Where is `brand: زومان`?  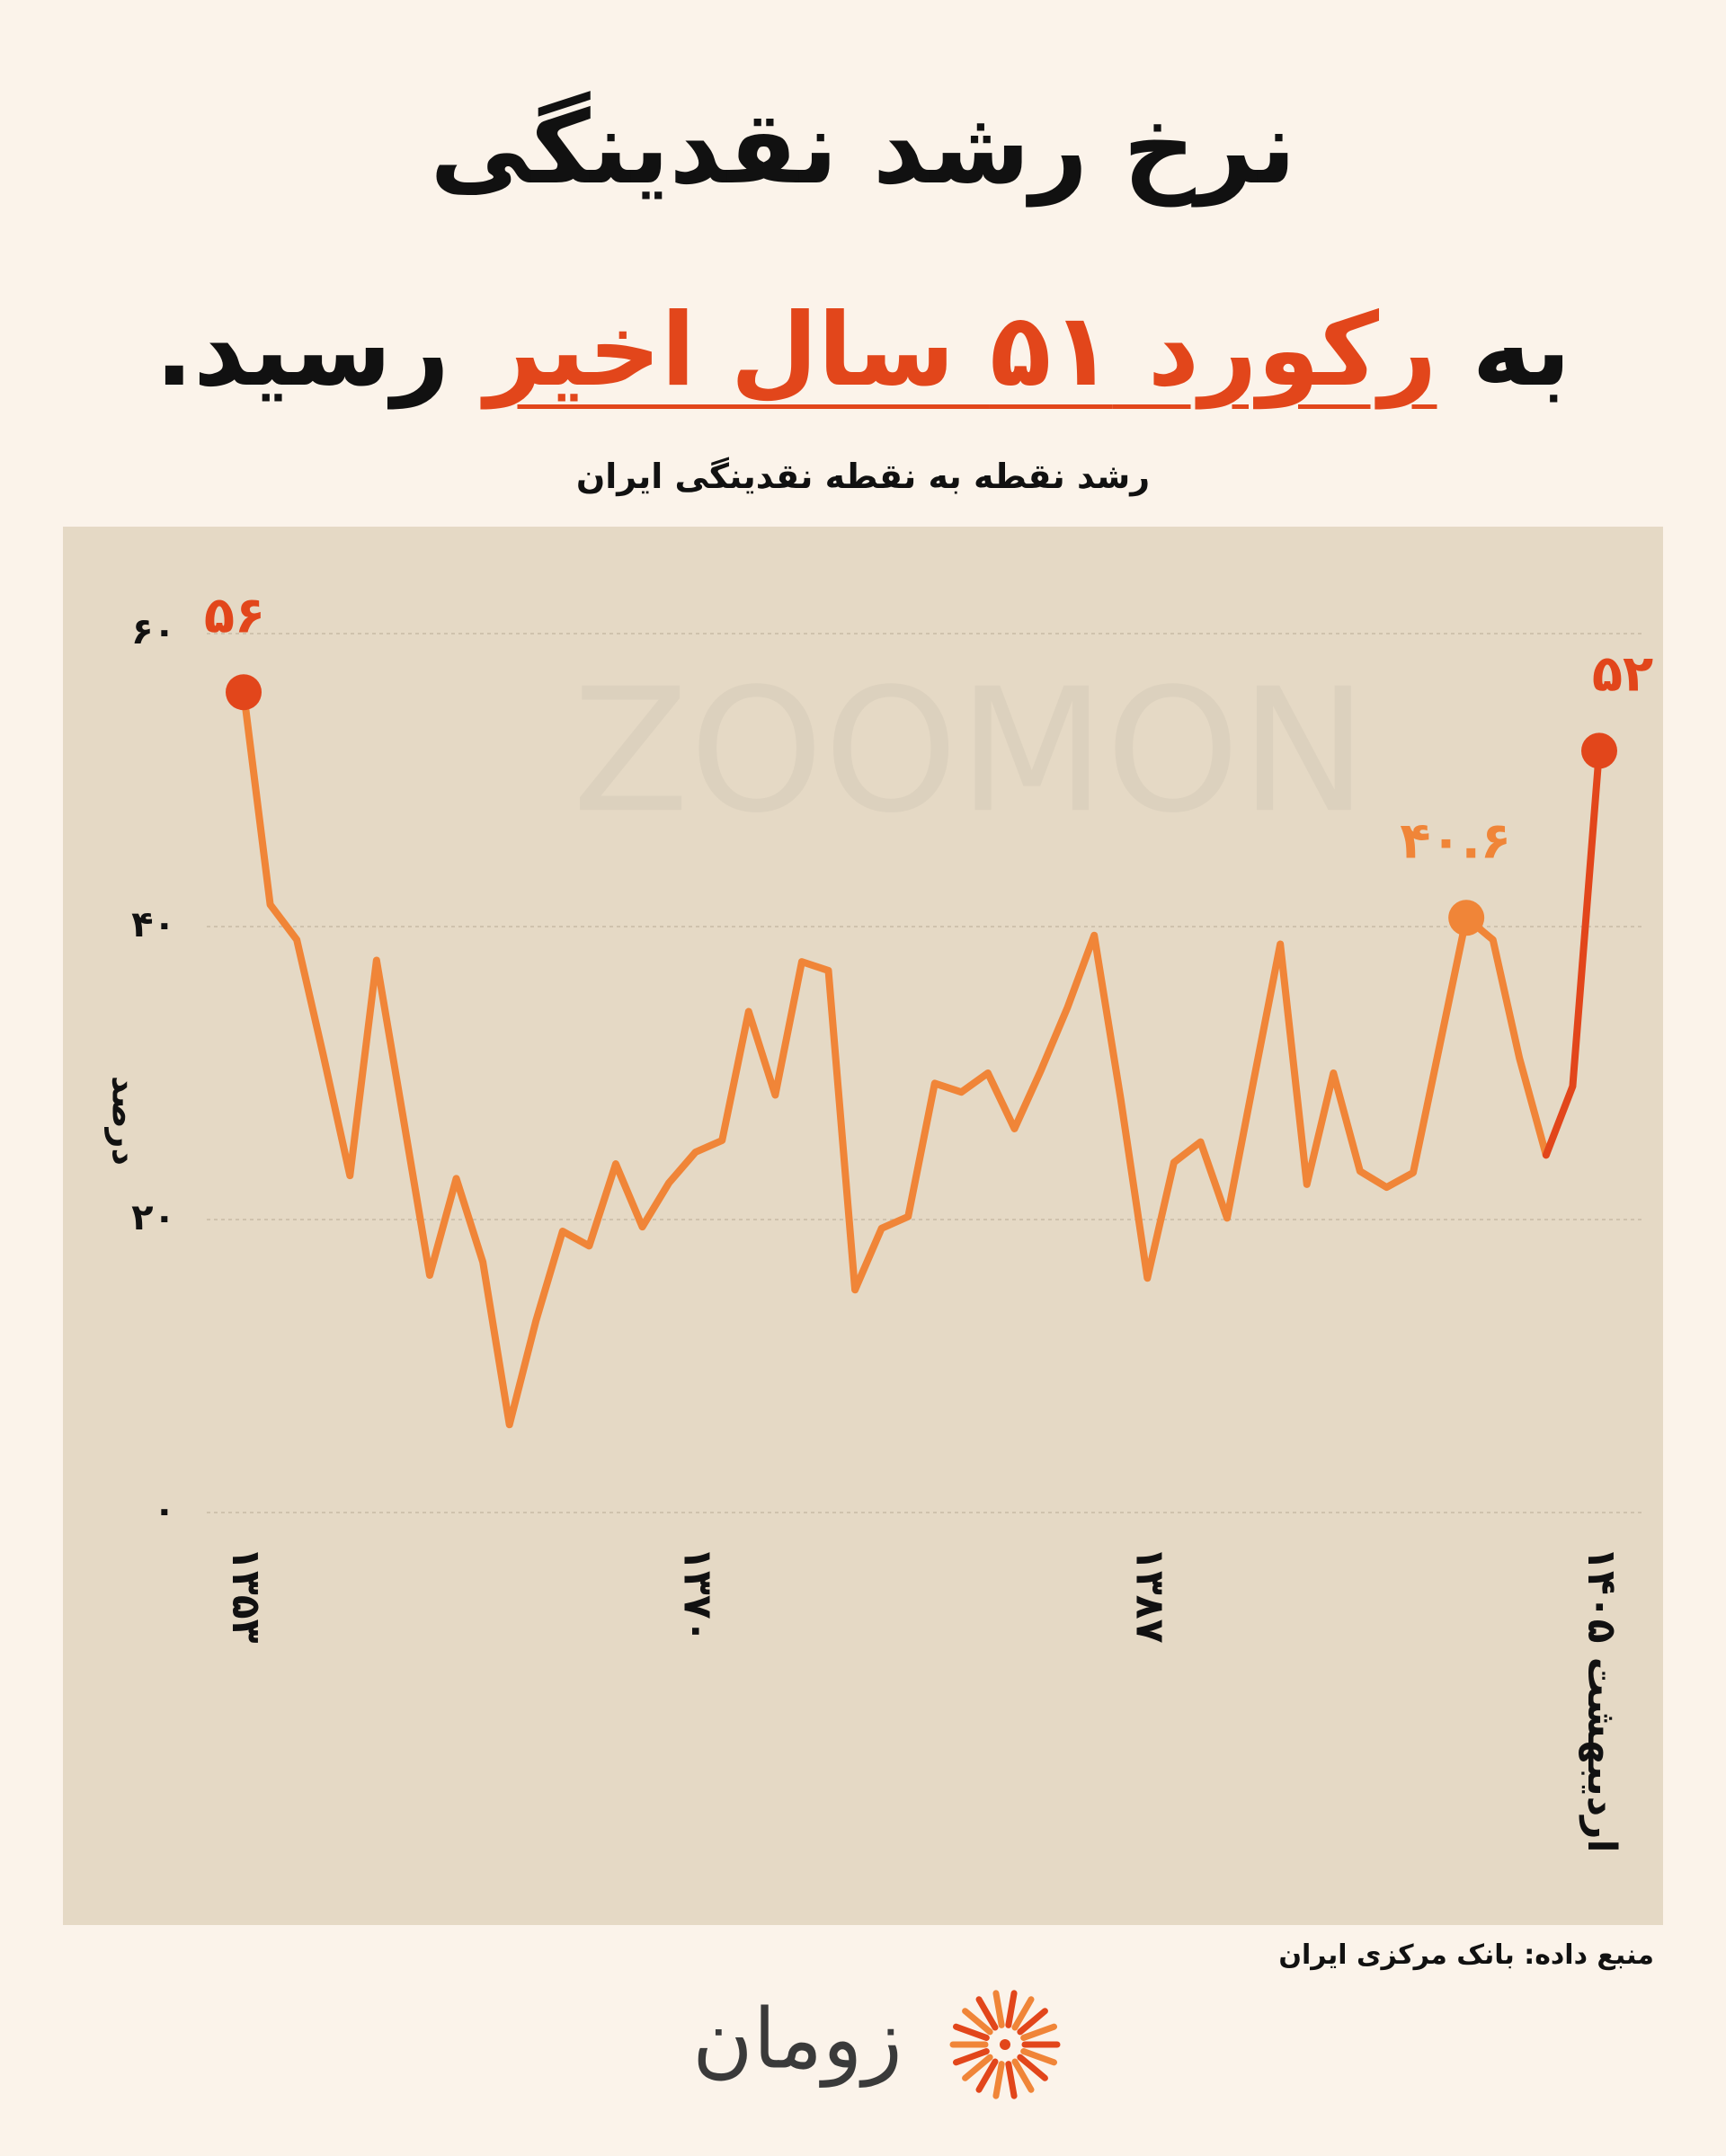 brand: زومان is located at coordinates (798, 2040).